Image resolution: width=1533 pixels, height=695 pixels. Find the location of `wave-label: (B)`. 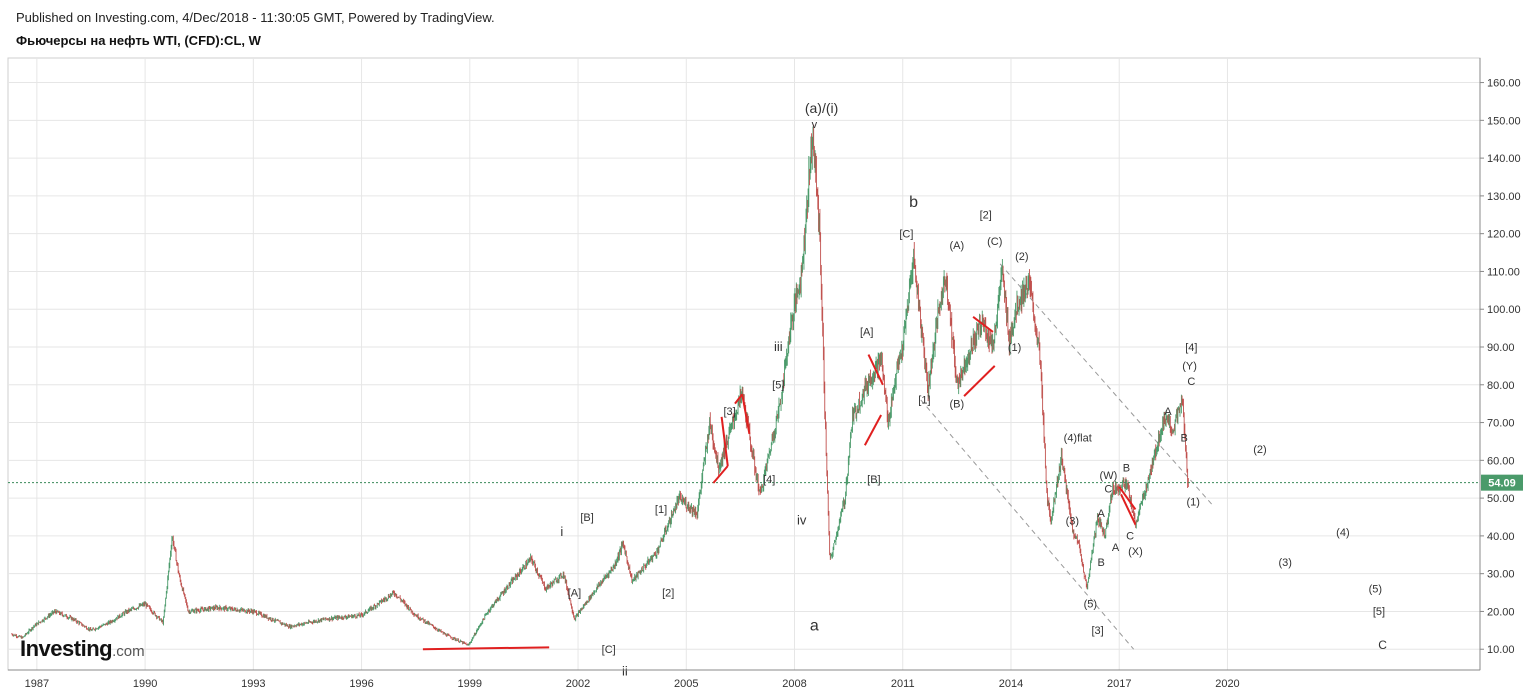

wave-label: (B) is located at coordinates (957, 404).